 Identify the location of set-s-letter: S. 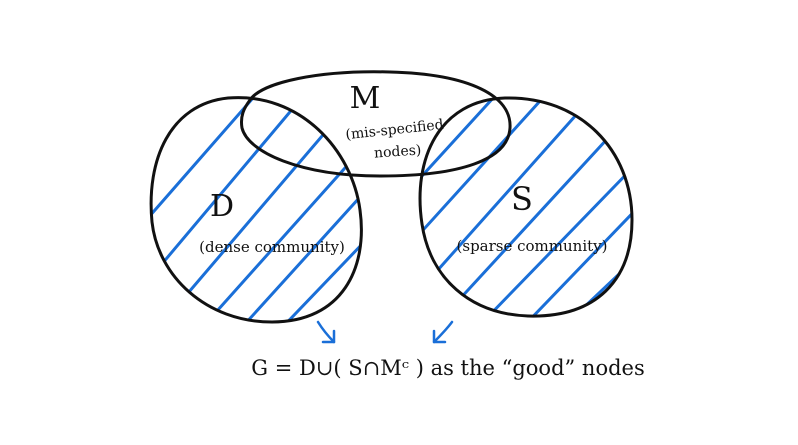
(522, 199).